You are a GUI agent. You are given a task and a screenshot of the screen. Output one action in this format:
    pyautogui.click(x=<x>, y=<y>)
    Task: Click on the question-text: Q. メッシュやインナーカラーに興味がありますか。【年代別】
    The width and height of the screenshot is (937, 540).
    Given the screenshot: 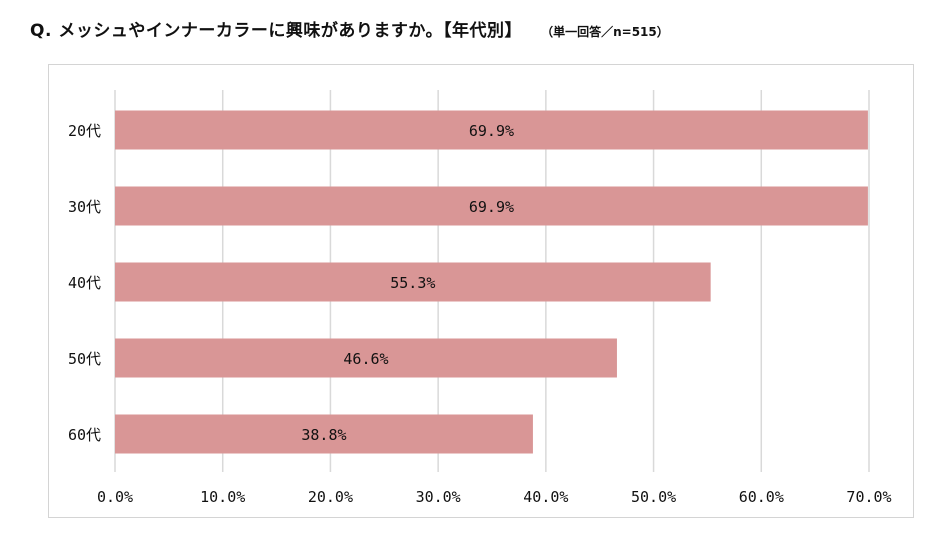 What is the action you would take?
    pyautogui.click(x=276, y=31)
    